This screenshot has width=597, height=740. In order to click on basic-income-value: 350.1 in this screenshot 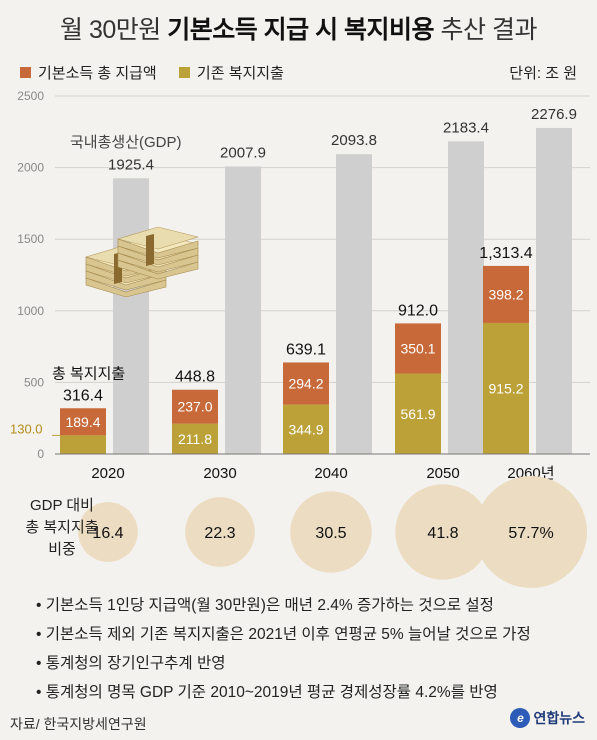, I will do `click(417, 348)`.